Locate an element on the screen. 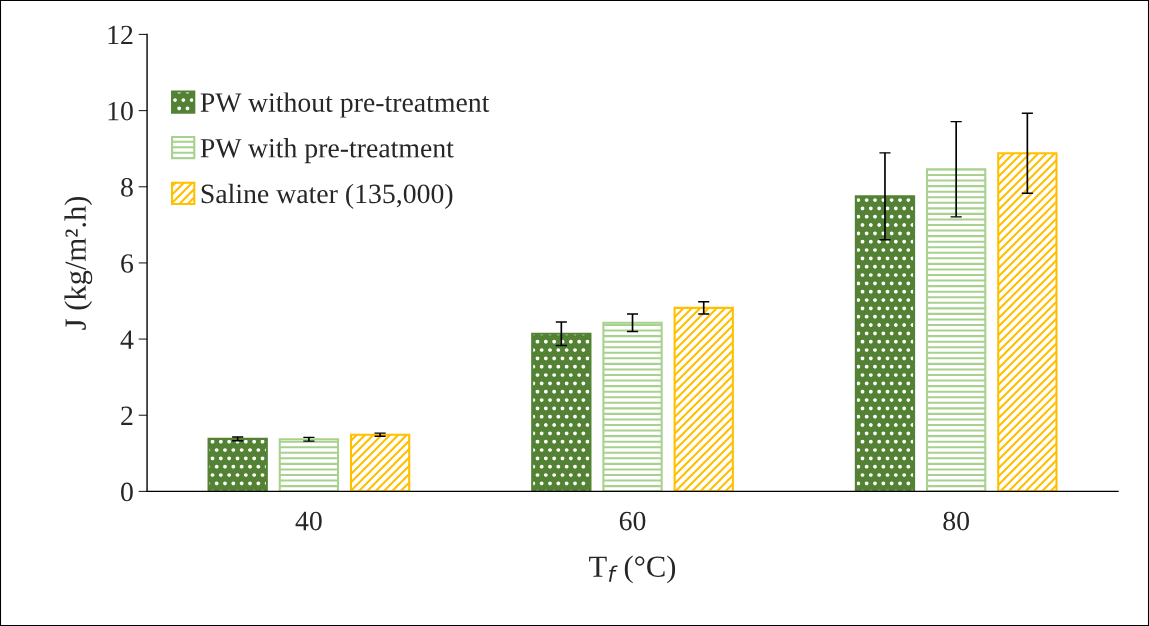  x-tick-label: 60 is located at coordinates (632, 521).